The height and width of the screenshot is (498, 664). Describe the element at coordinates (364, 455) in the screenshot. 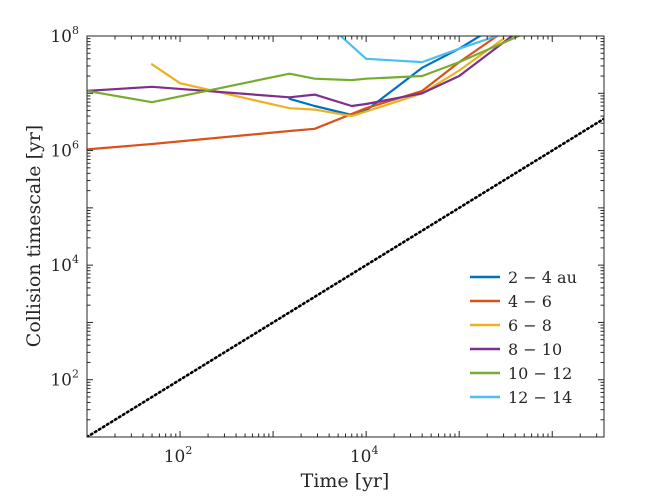

I see `x-tick-label: 10⁴` at that location.